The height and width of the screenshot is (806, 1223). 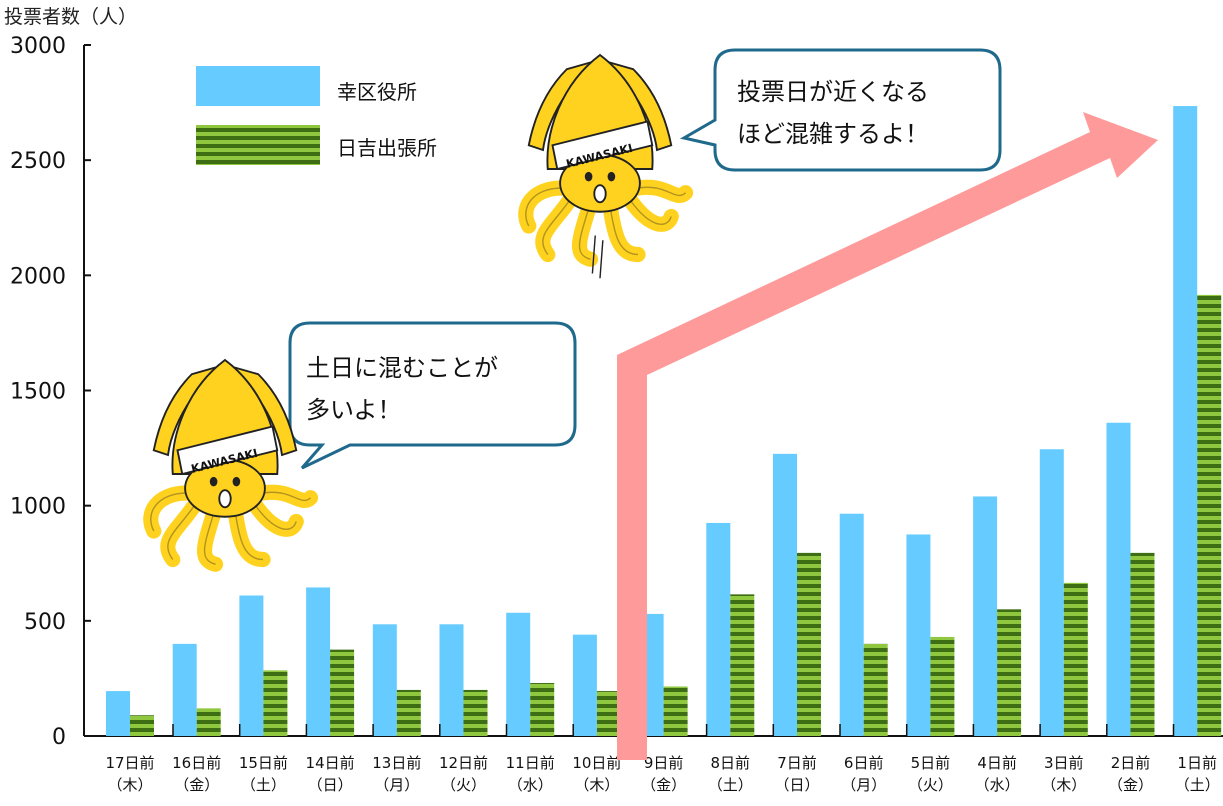 What do you see at coordinates (258, 86) in the screenshot?
I see `legend-swatch-saiwai` at bounding box center [258, 86].